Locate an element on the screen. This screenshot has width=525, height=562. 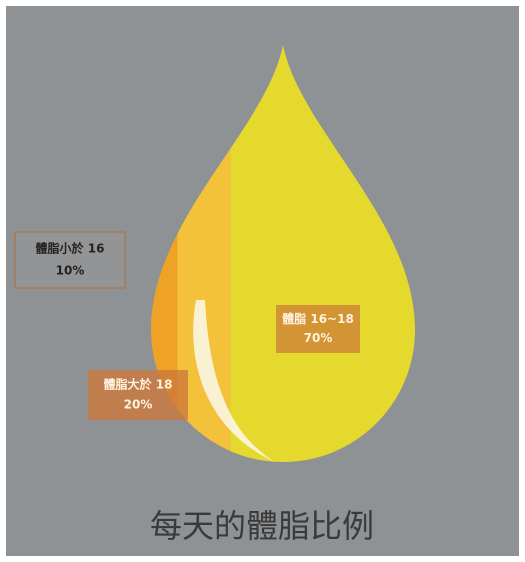
highlight is located at coordinates (234, 381).